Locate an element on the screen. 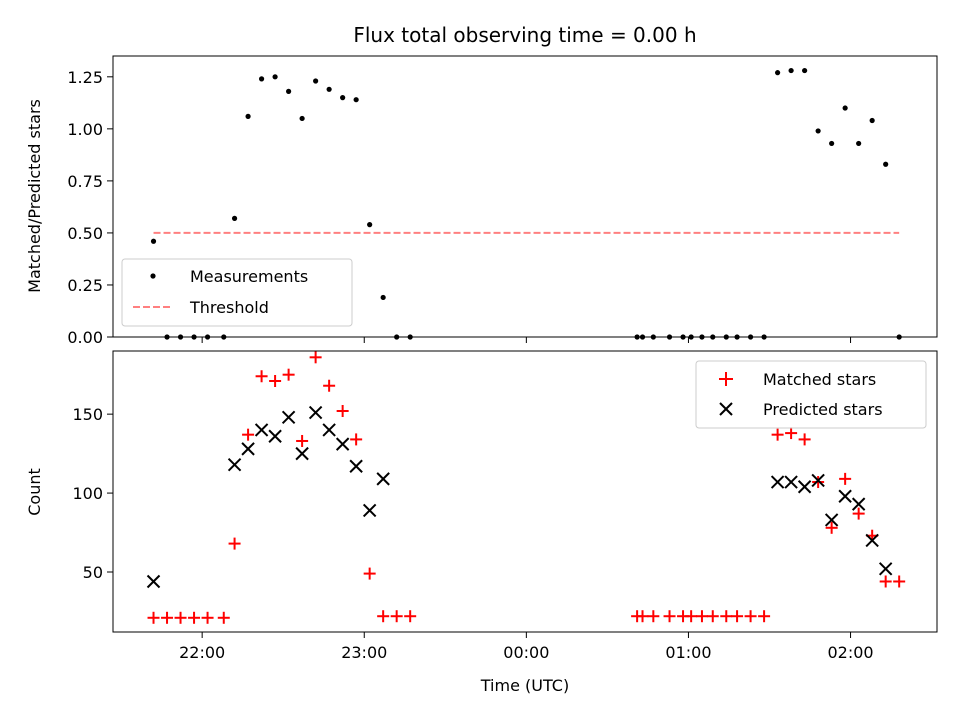  matched-legend-marker is located at coordinates (726, 379).